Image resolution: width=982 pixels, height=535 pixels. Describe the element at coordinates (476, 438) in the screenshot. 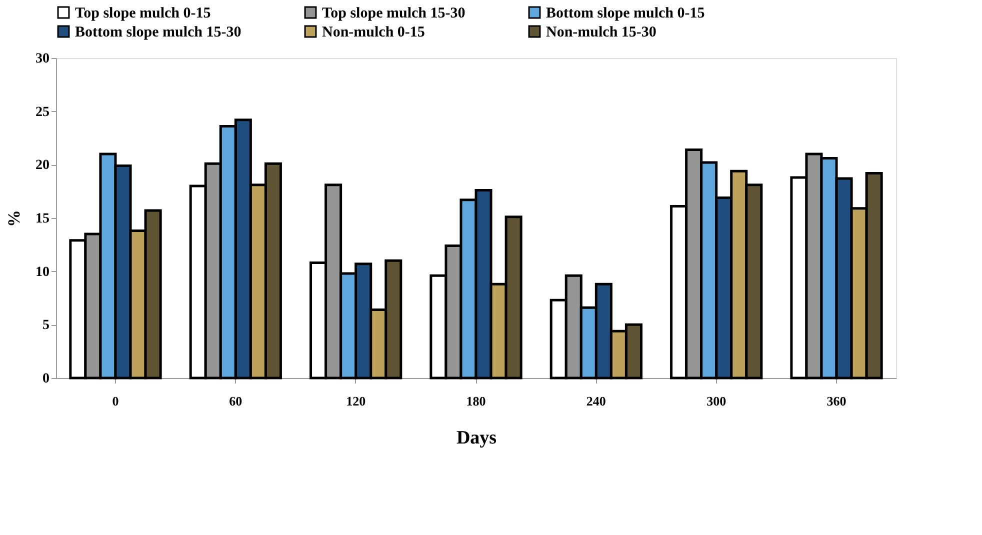

I see `x-axis-title: Days` at that location.